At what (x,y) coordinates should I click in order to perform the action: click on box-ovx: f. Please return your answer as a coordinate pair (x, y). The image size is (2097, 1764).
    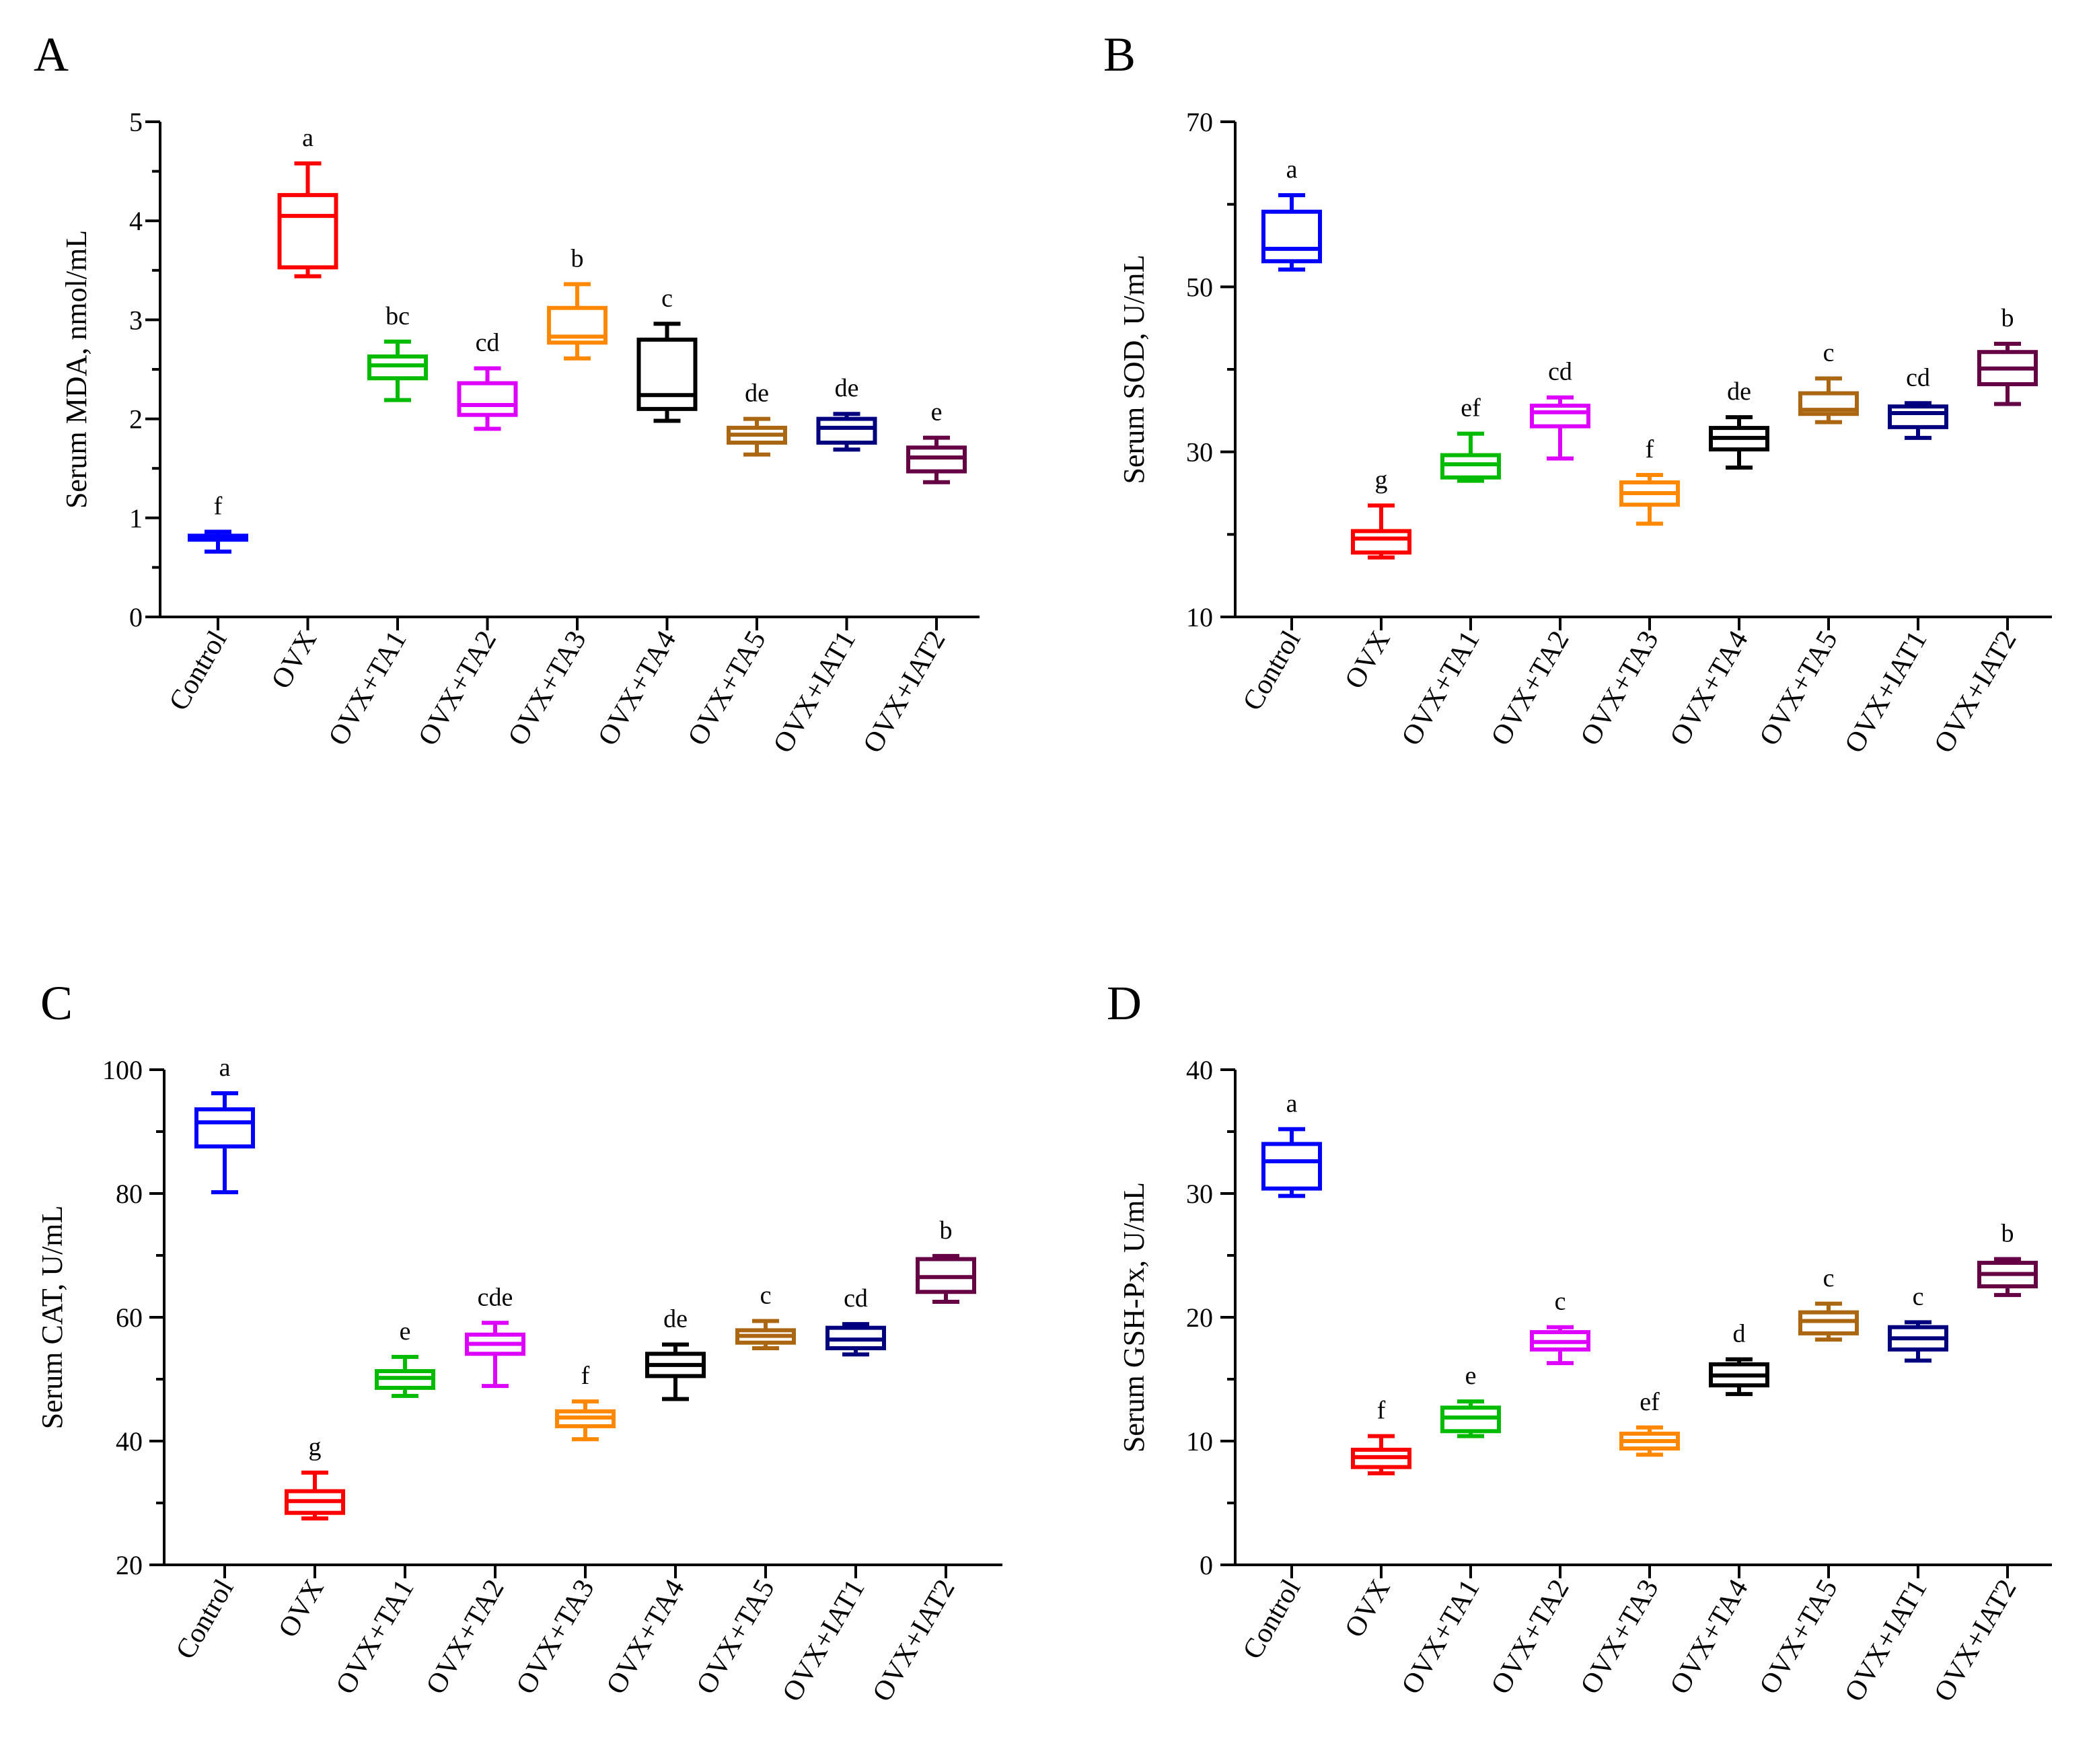
    Looking at the image, I should click on (1381, 1436).